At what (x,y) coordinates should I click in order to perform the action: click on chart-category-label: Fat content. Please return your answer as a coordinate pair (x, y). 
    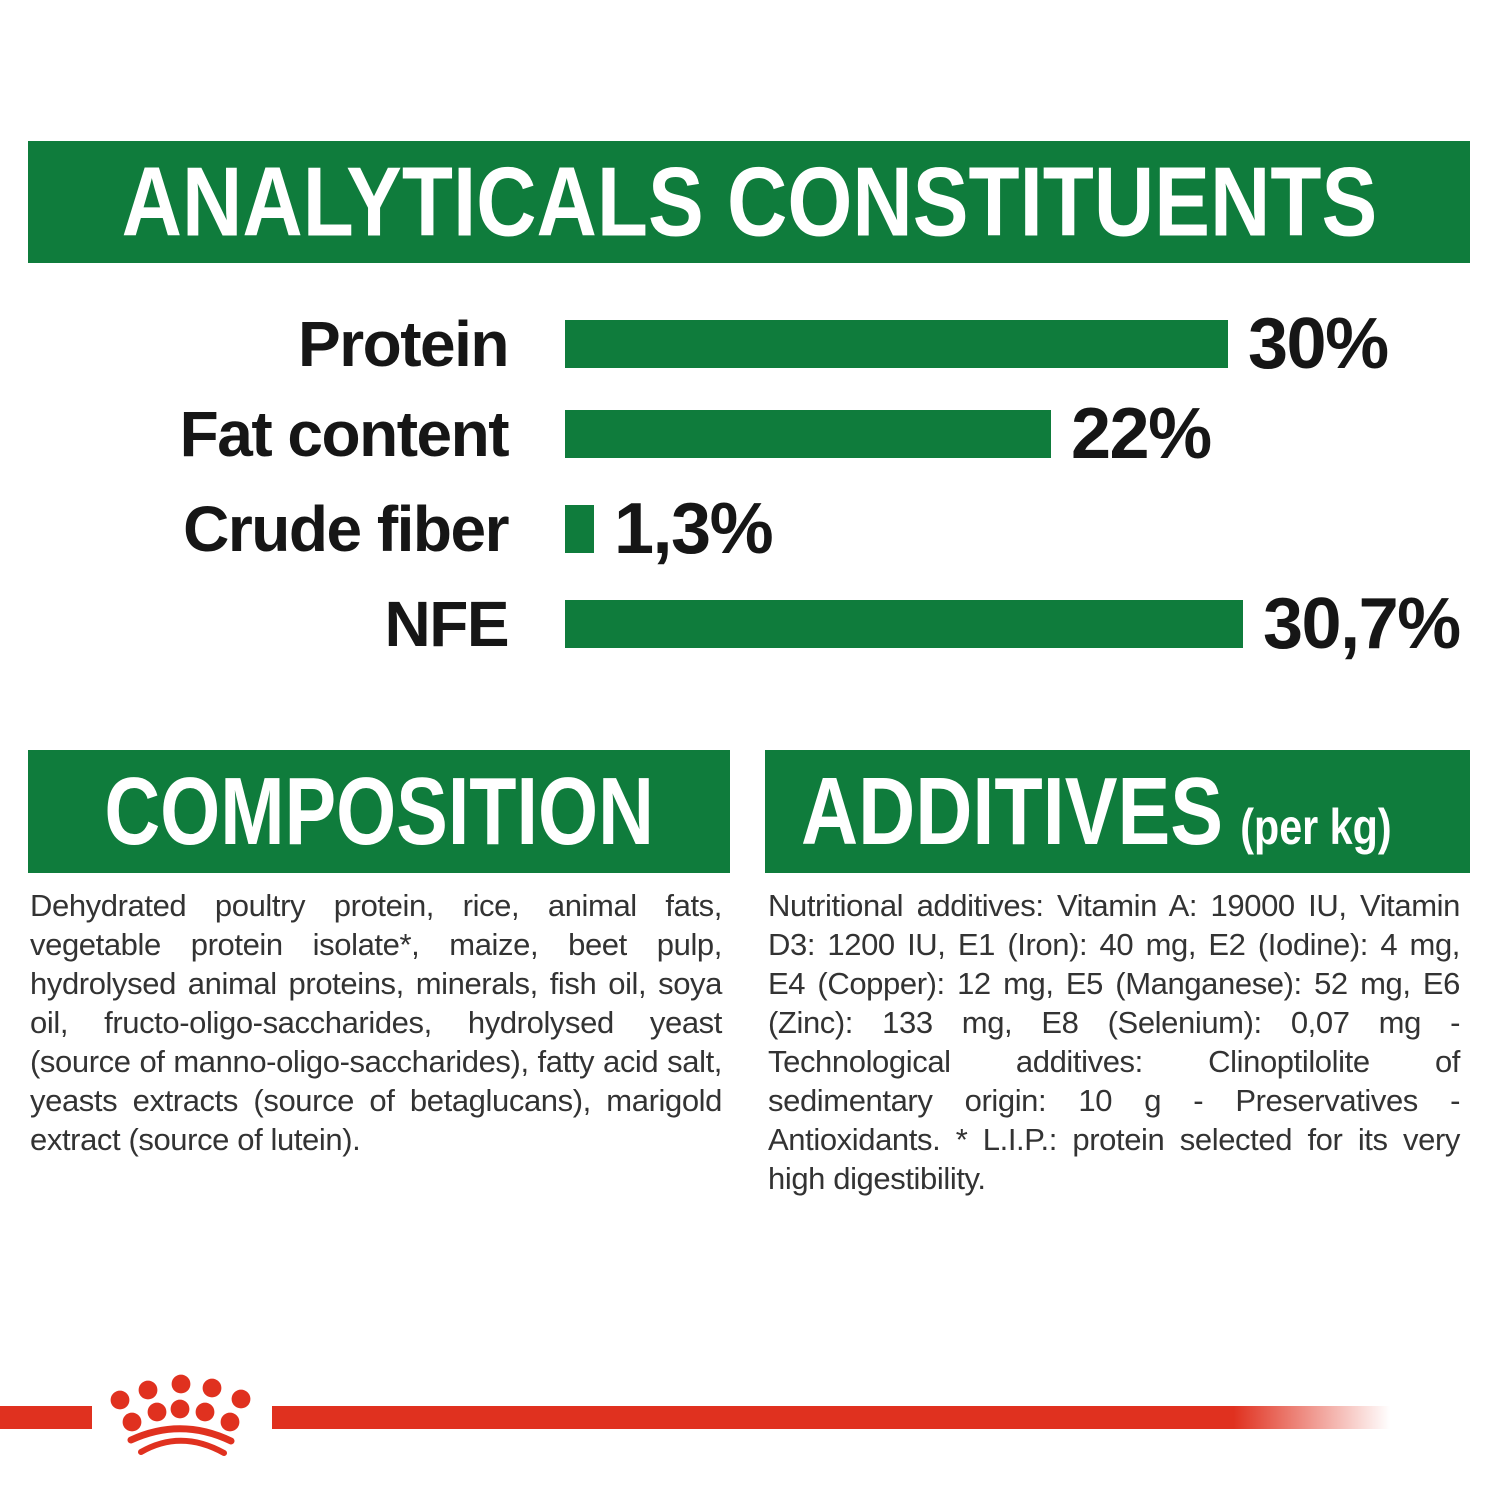
    Looking at the image, I should click on (344, 434).